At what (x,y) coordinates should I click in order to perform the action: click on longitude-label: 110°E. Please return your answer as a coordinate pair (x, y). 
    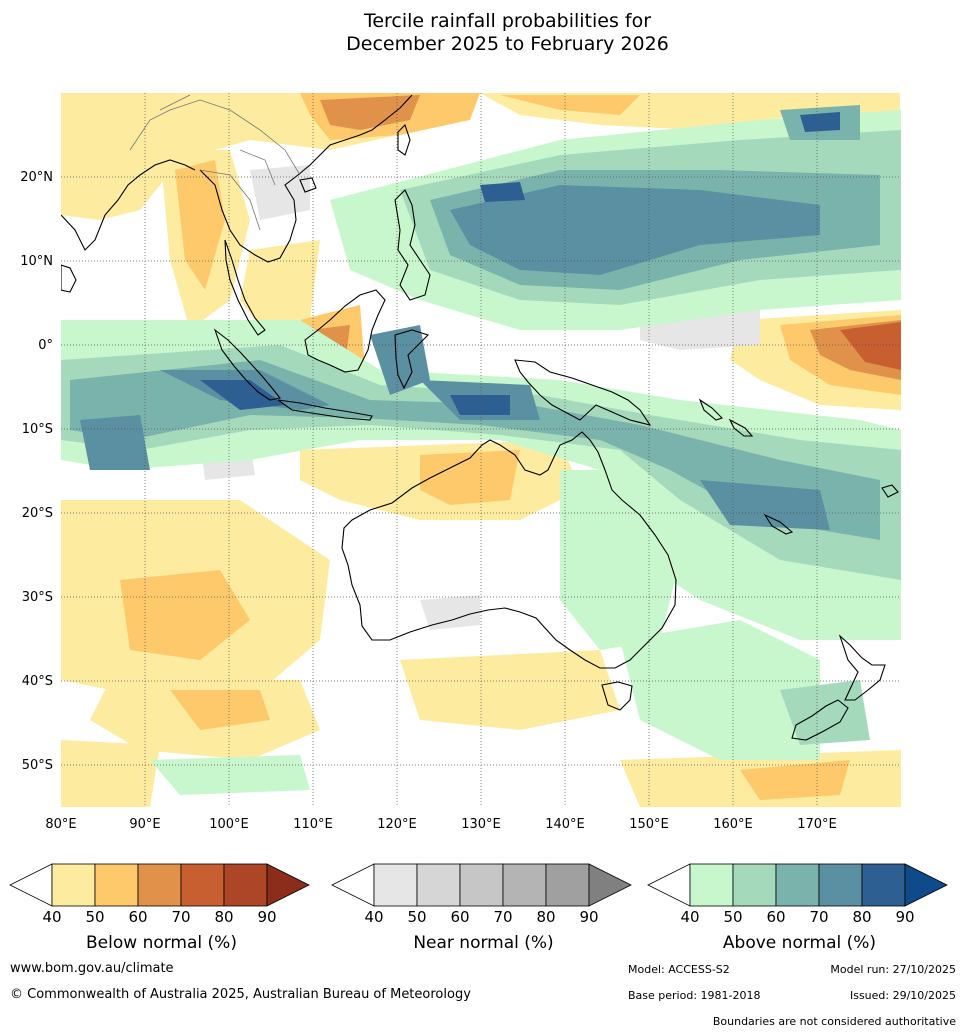
    Looking at the image, I should click on (313, 824).